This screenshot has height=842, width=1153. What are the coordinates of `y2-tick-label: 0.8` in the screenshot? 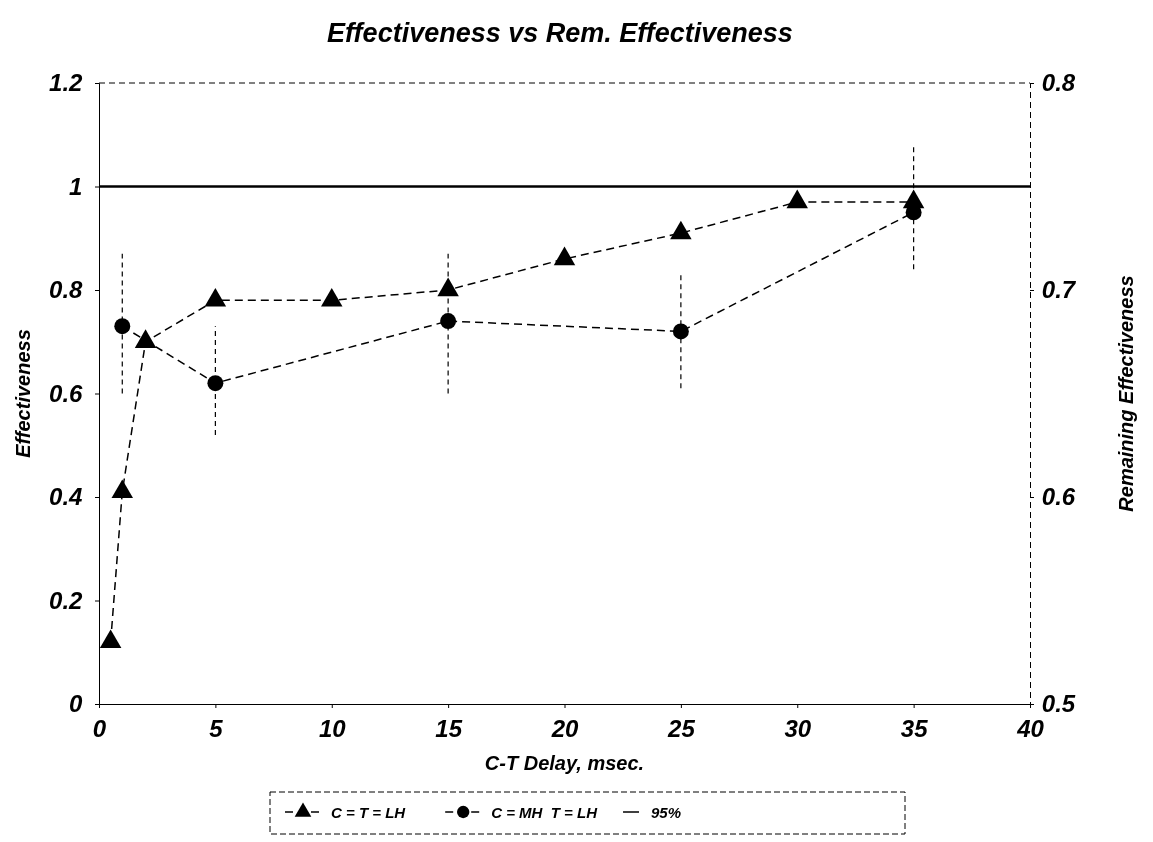 It's located at (1058, 83).